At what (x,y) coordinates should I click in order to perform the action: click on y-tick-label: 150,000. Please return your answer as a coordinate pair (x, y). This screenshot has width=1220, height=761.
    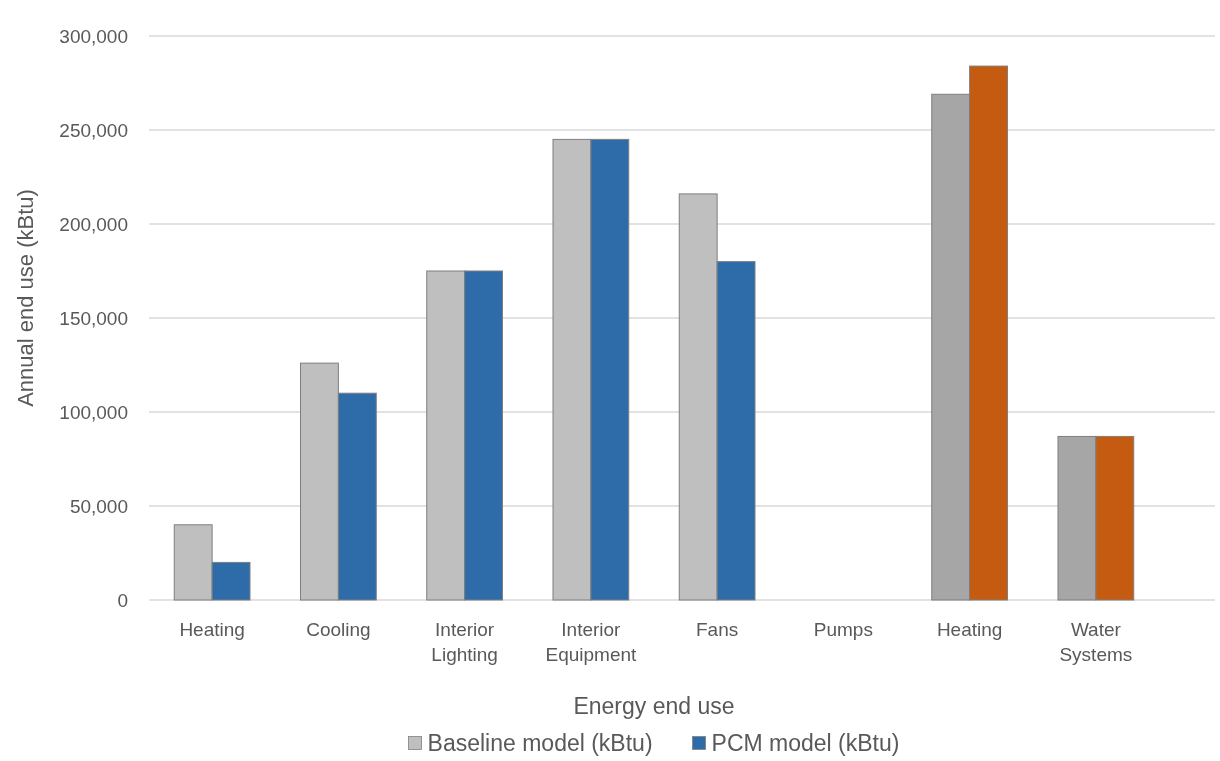
    Looking at the image, I should click on (93, 318).